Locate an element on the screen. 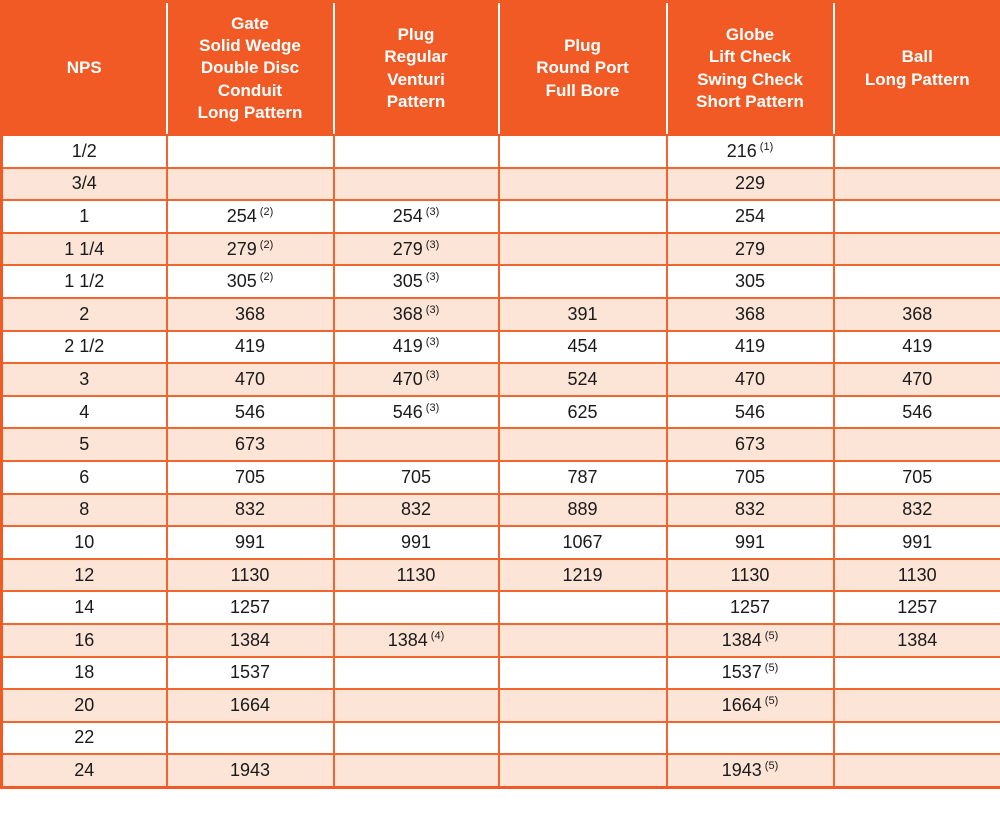 Image resolution: width=1000 pixels, height=835 pixels. cell-value: 524 is located at coordinates (582, 378).